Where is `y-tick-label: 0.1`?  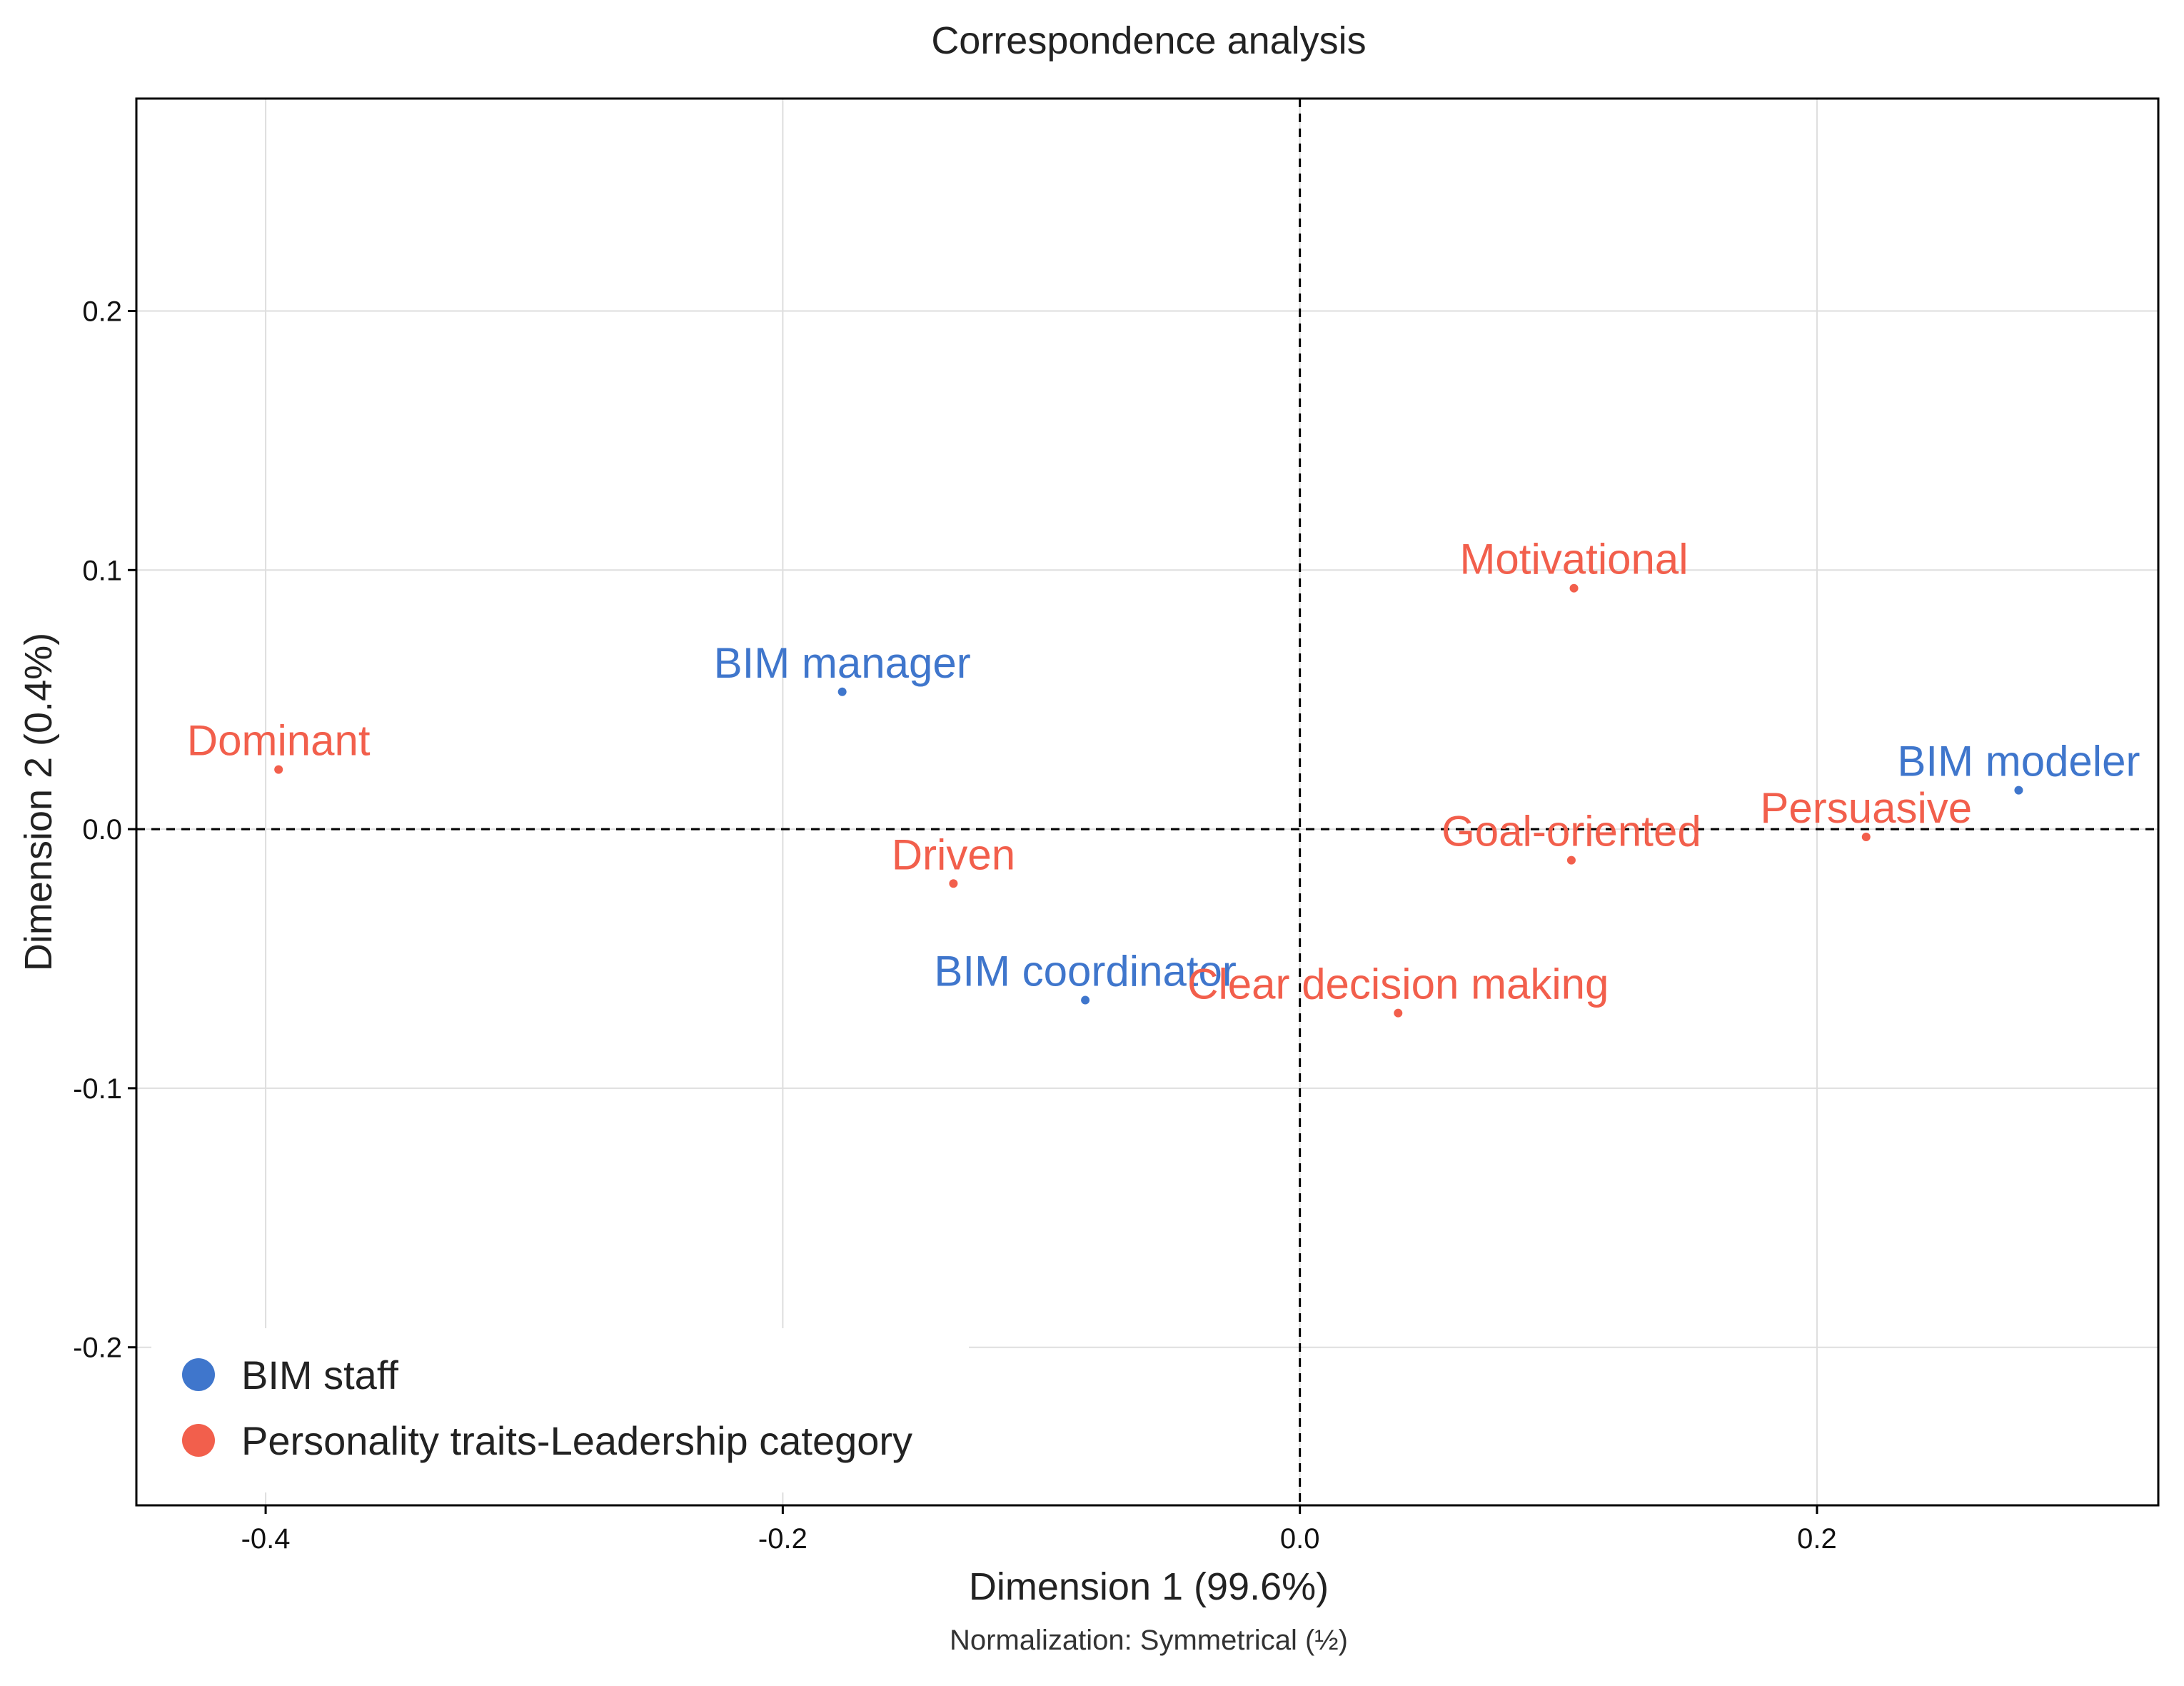
y-tick-label: 0.1 is located at coordinates (102, 570).